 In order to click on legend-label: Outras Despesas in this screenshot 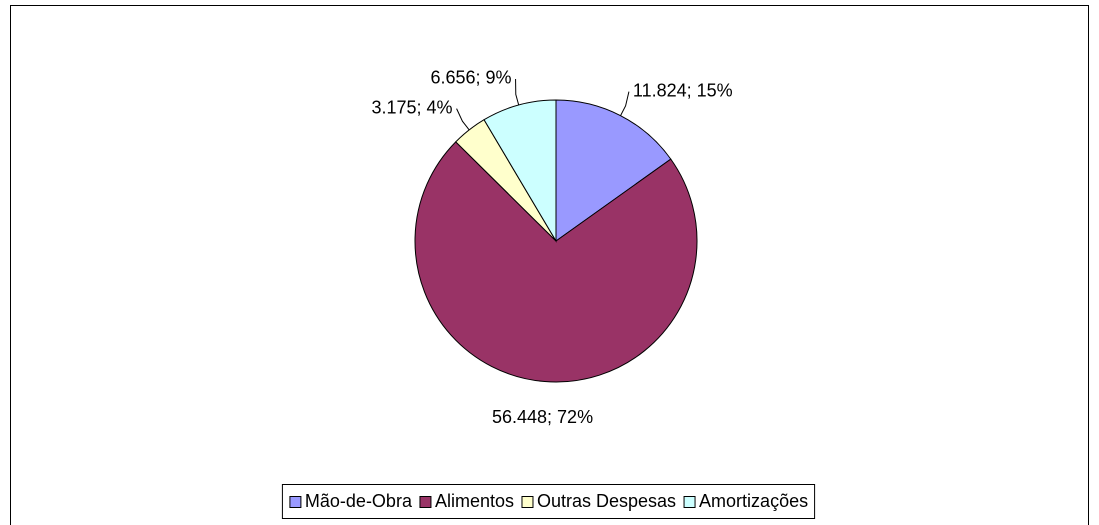, I will do `click(606, 501)`.